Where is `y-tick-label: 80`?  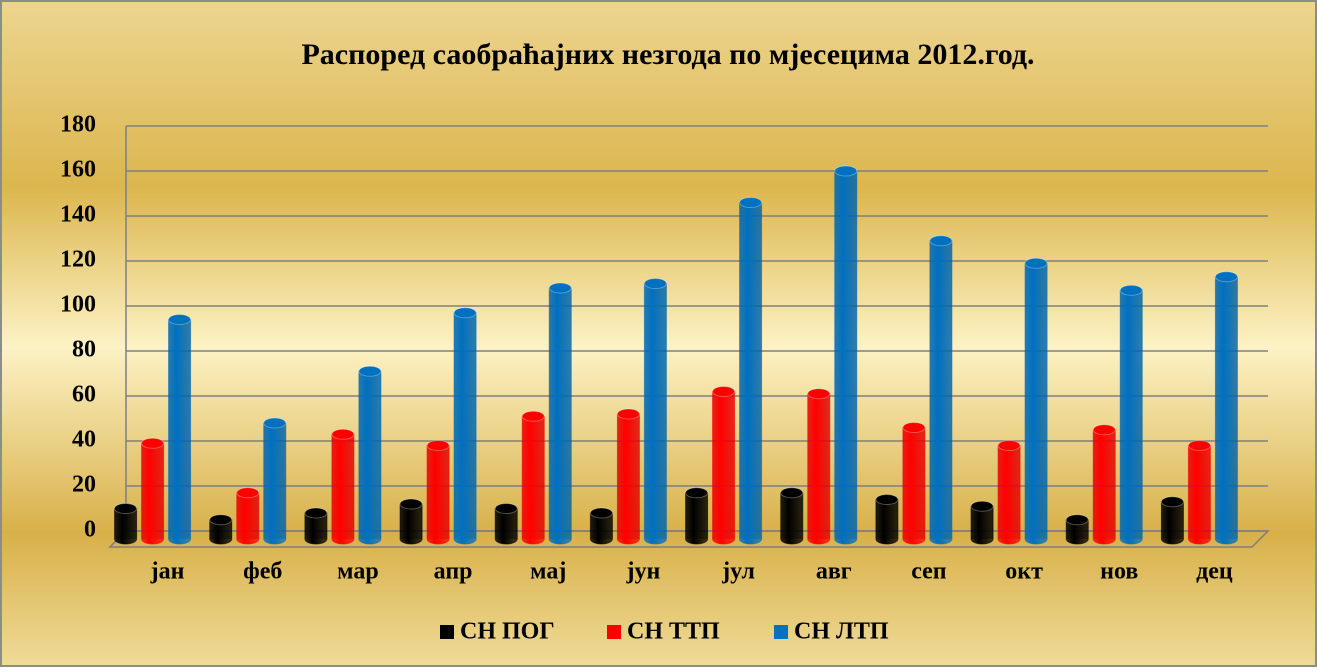 y-tick-label: 80 is located at coordinates (84, 350).